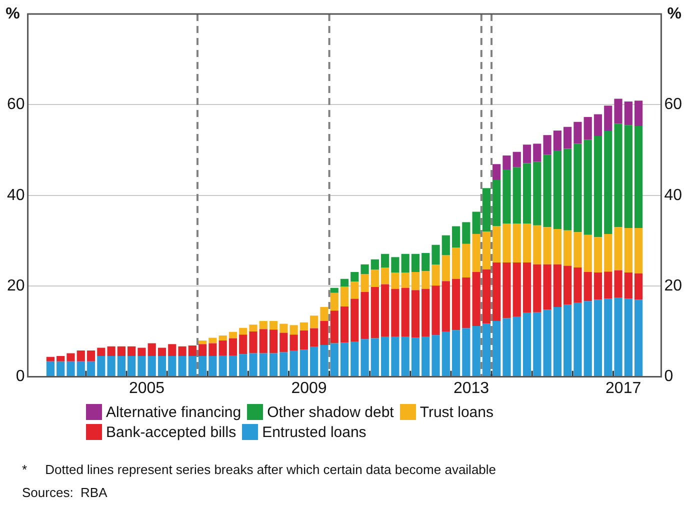 This screenshot has width=689, height=518. What do you see at coordinates (260, 469) in the screenshot?
I see `text: * Dotted lines represent series breaks after which certain data become available` at bounding box center [260, 469].